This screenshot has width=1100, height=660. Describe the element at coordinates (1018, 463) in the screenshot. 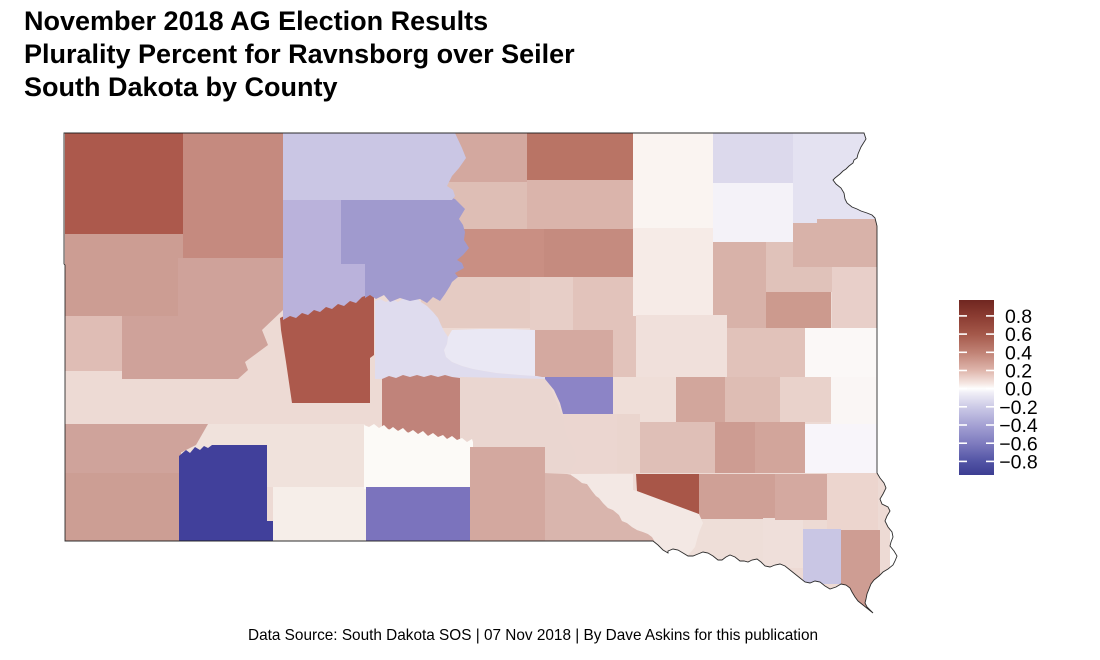

I see `svg-text: −0.8` at that location.